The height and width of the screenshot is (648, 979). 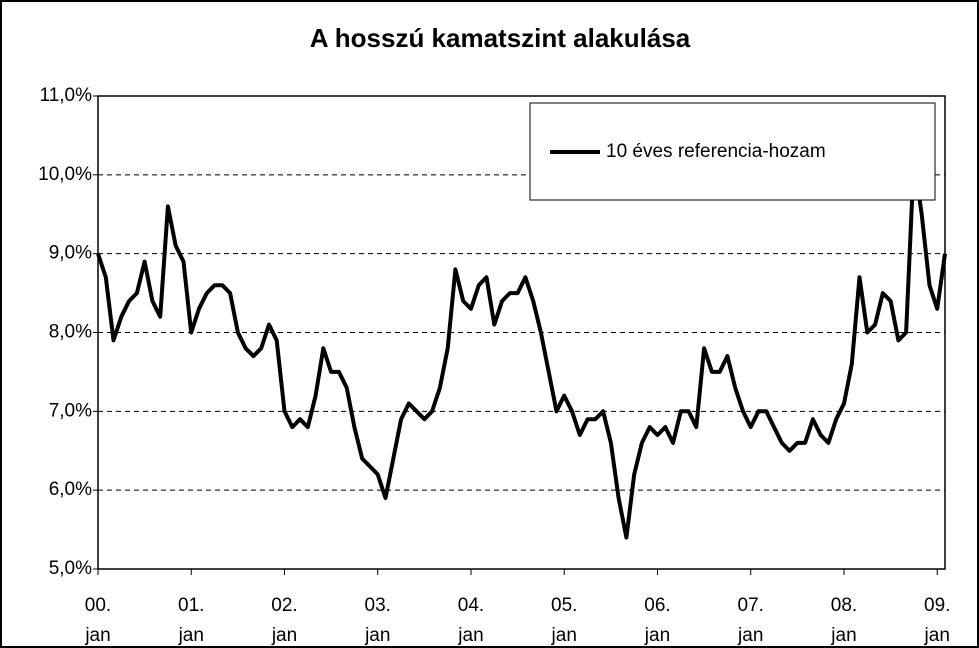 What do you see at coordinates (70, 332) in the screenshot?
I see `y-tick-label: 8,0%` at bounding box center [70, 332].